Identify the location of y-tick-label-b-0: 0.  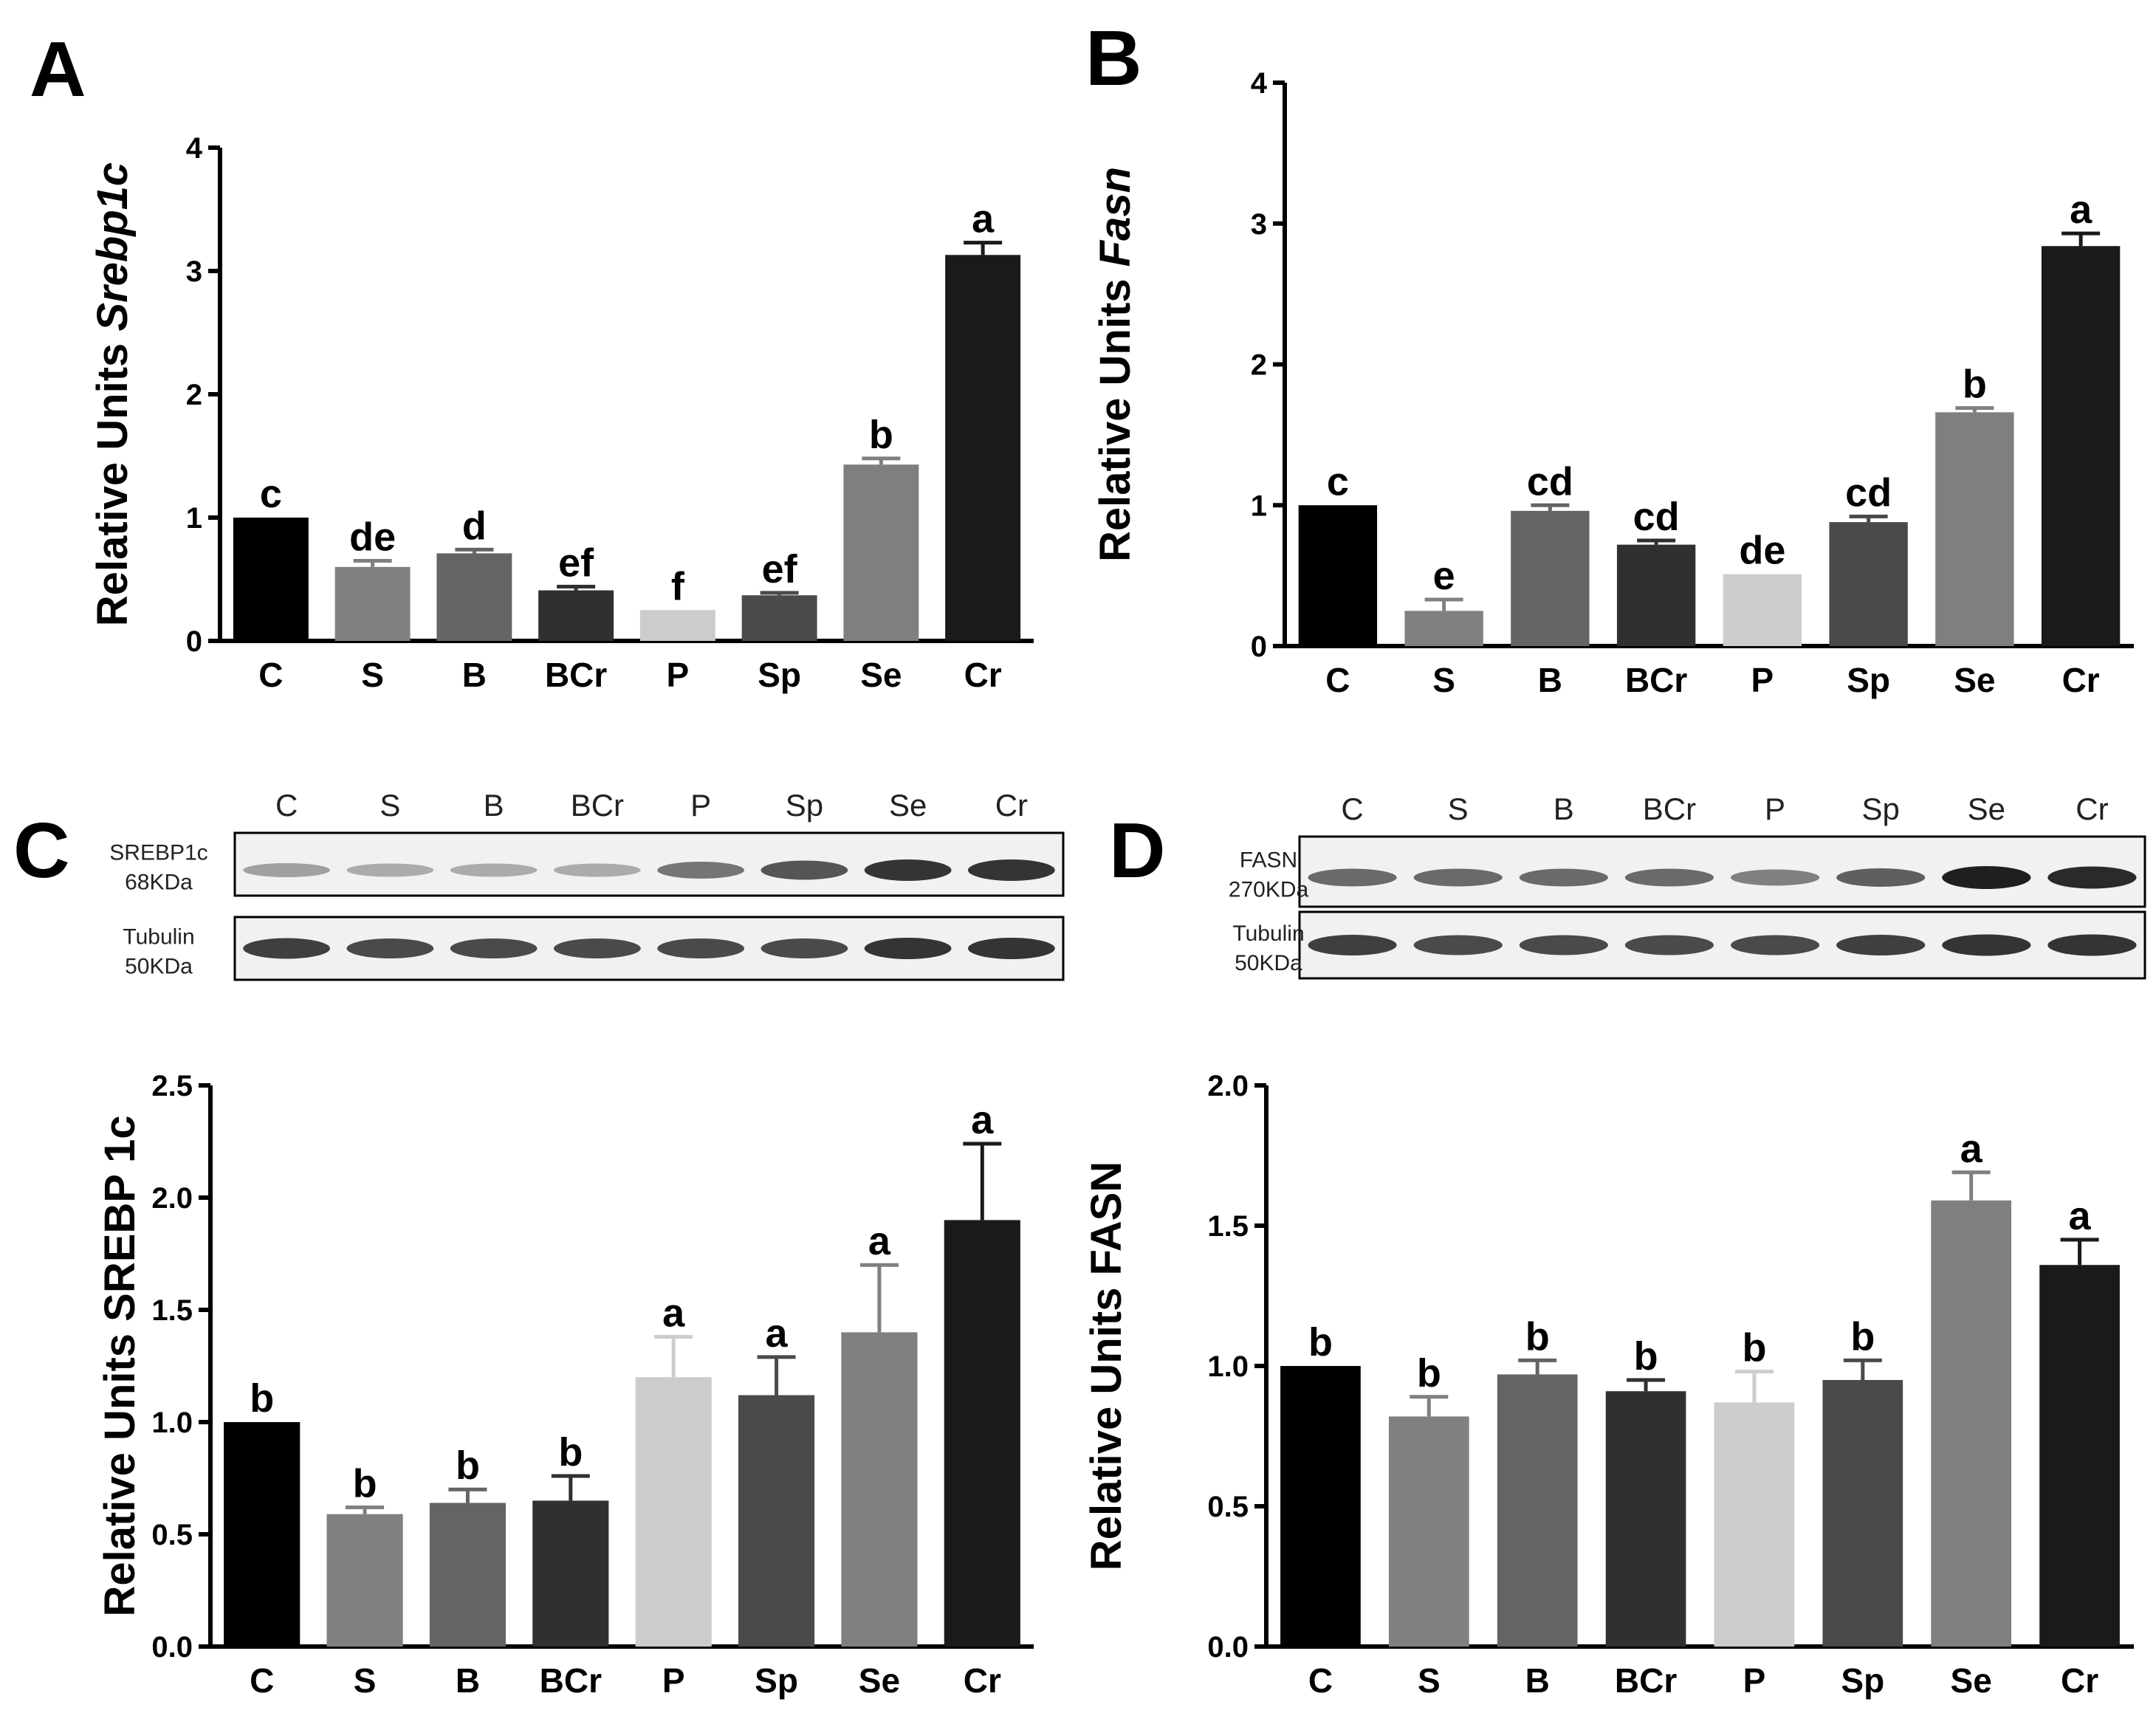
(1259, 647).